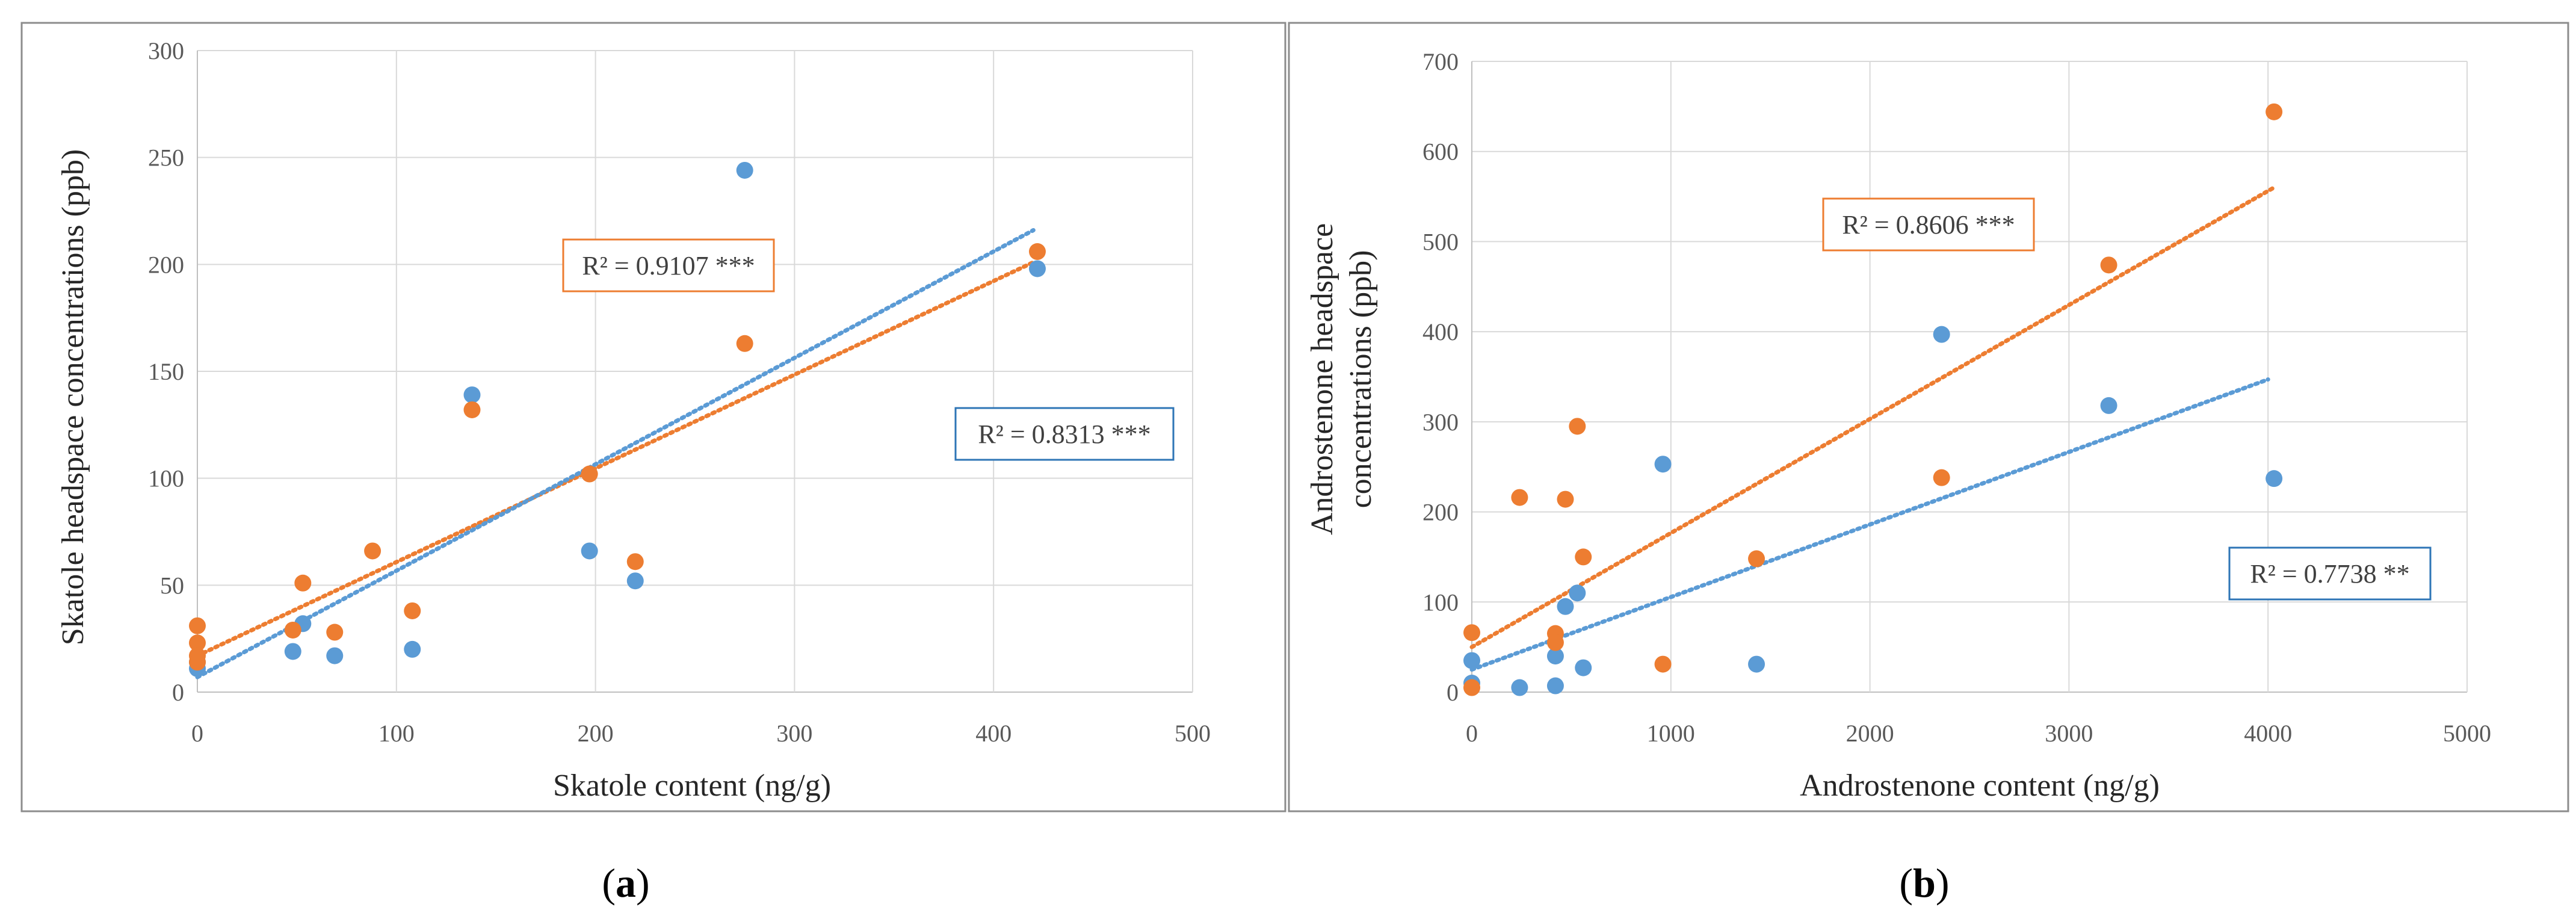 The image size is (2576, 922). Describe the element at coordinates (1671, 733) in the screenshot. I see `x-tick-label-1000: 1000` at that location.